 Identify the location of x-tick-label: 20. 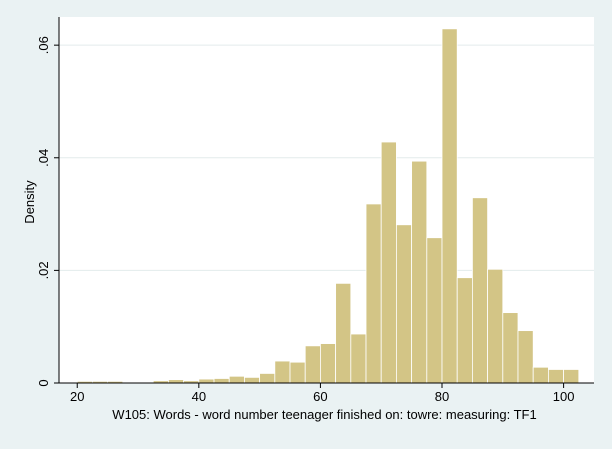
(77, 396).